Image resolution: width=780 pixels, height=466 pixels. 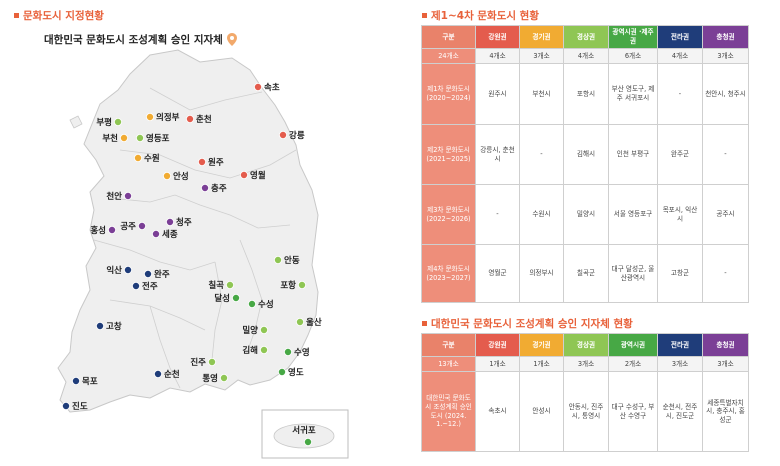 I want to click on city-label: 달성, so click(x=222, y=298).